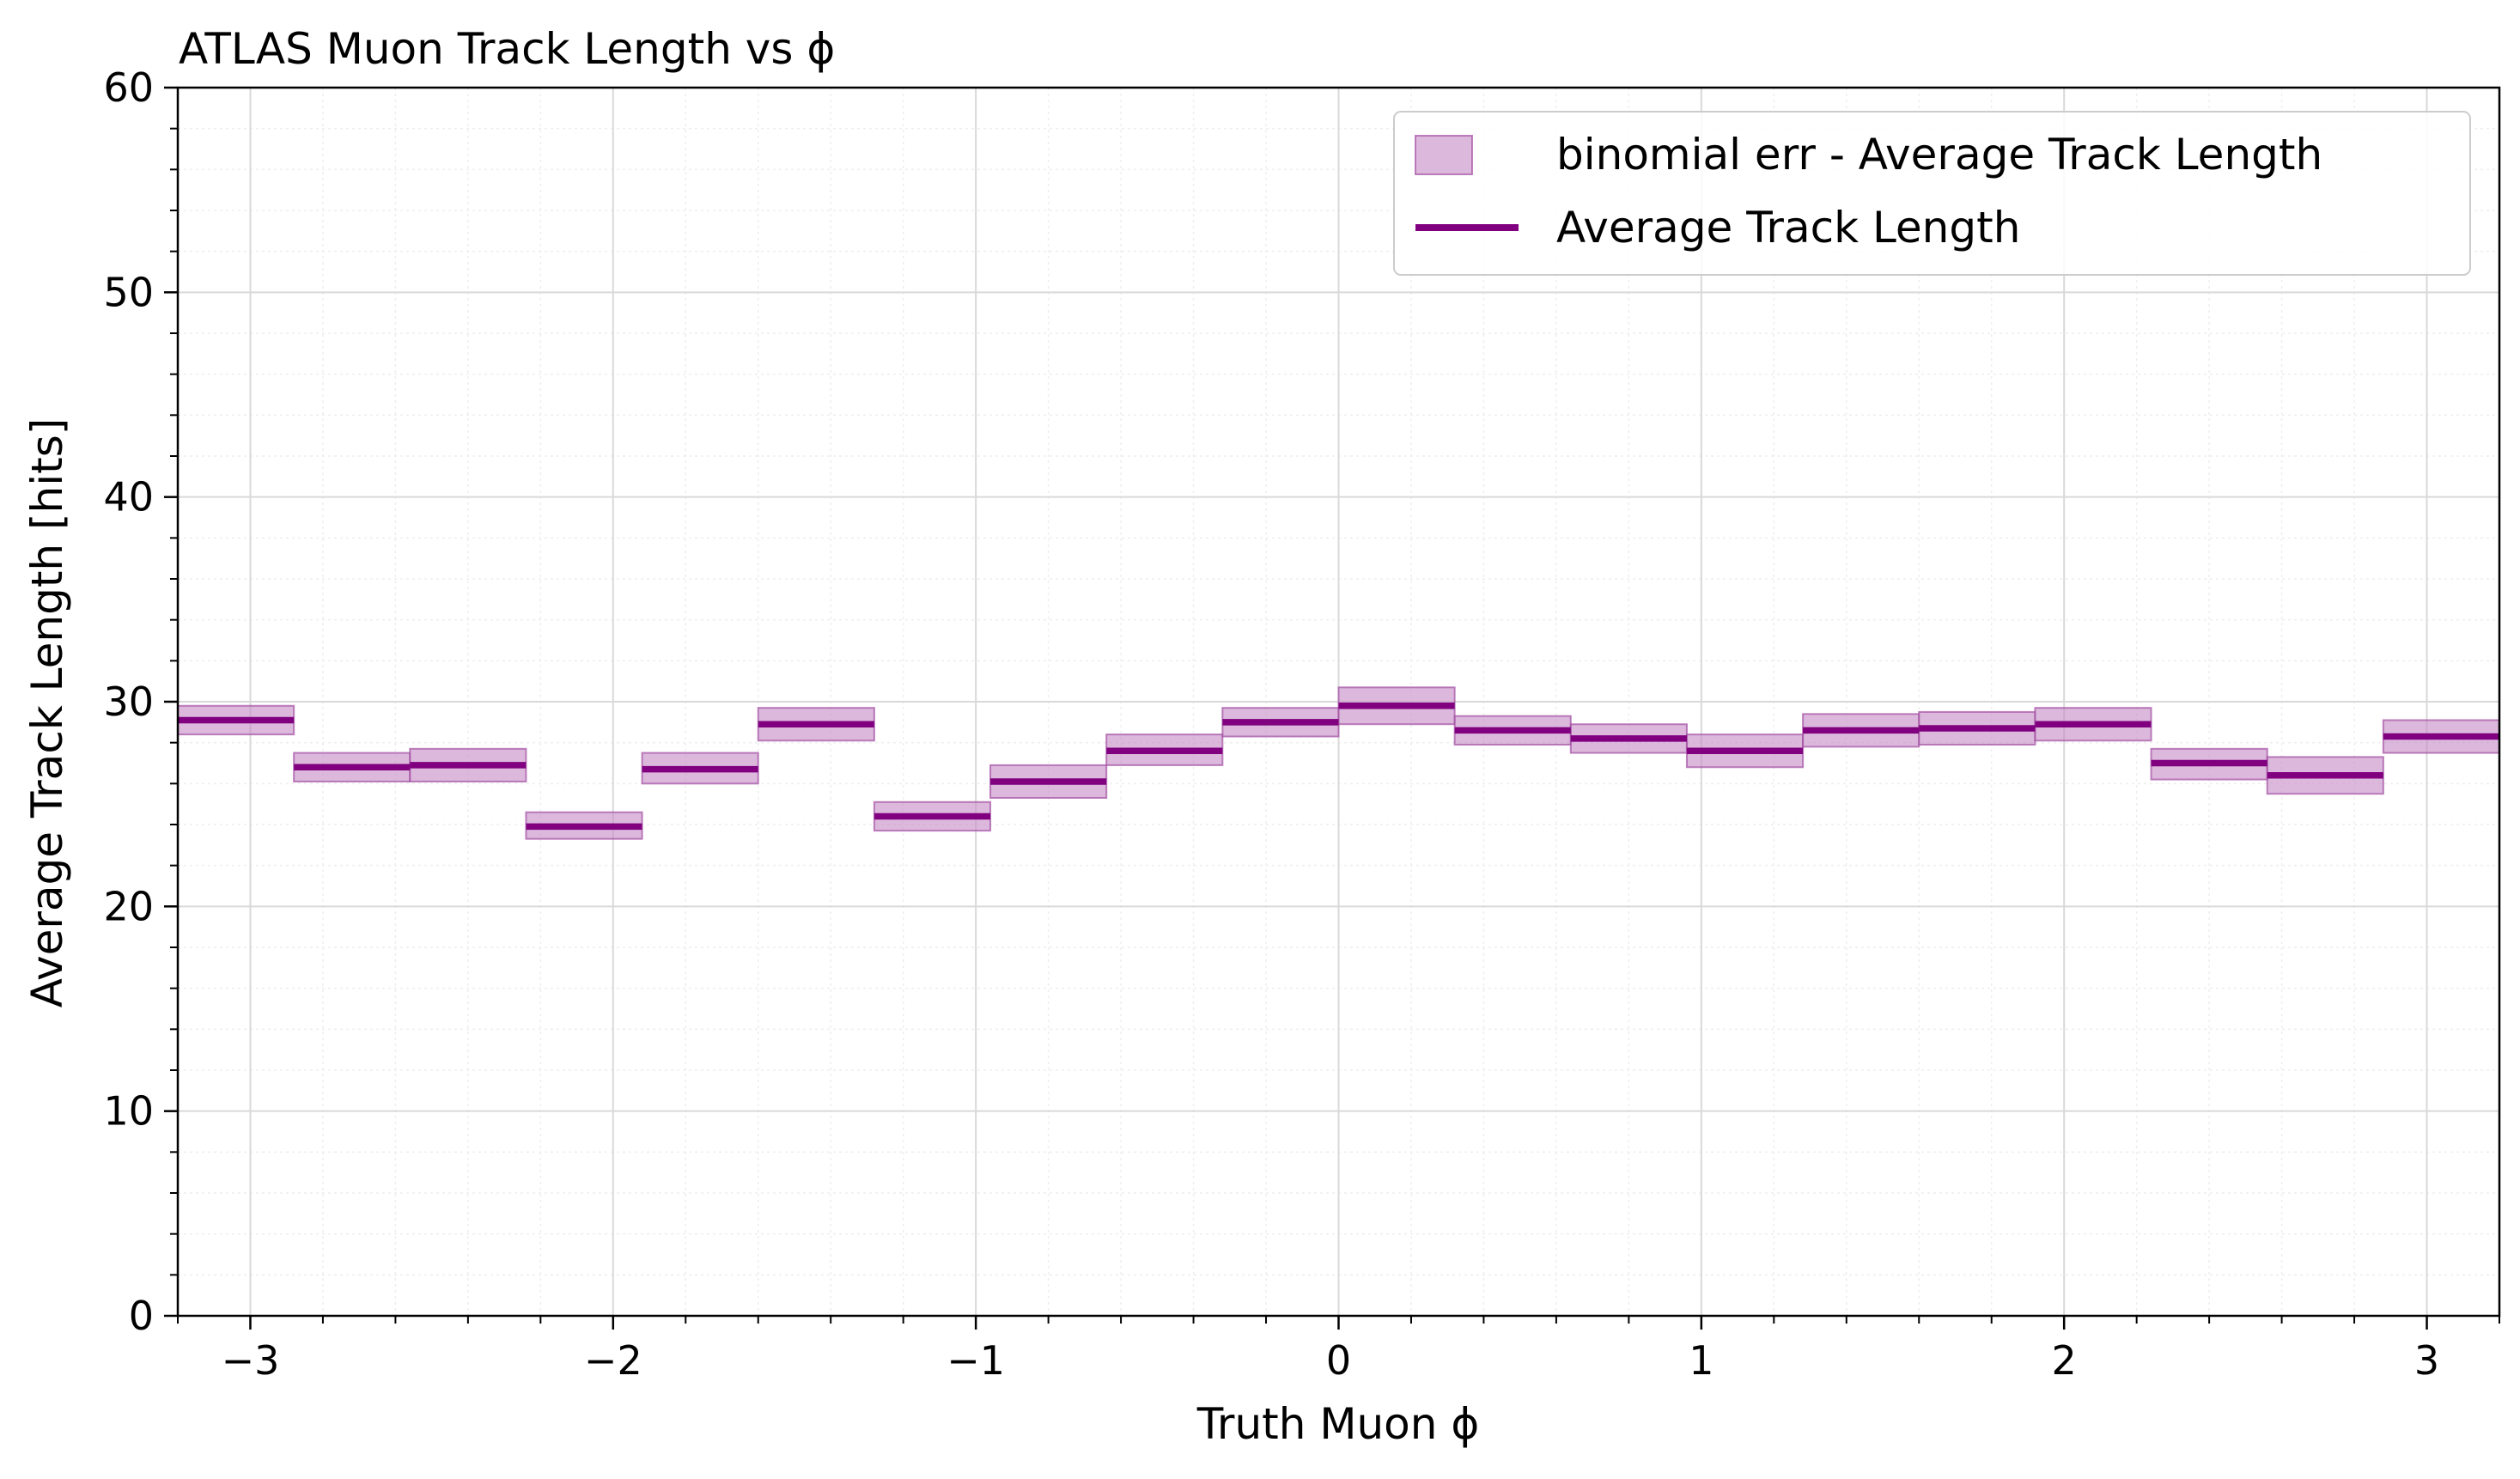 This screenshot has height=1479, width=2520. Describe the element at coordinates (1338, 1424) in the screenshot. I see `x-axis-label: Truth Muon ϕ` at that location.